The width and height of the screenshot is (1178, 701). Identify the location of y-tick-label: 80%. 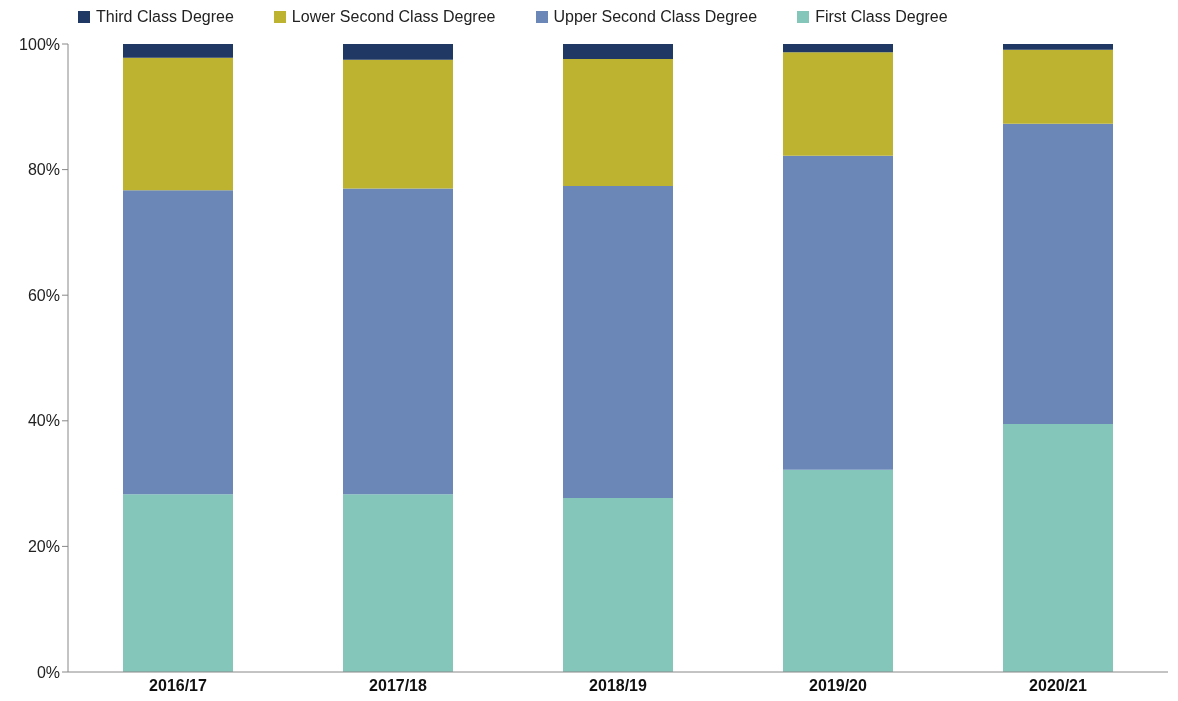
(43, 170).